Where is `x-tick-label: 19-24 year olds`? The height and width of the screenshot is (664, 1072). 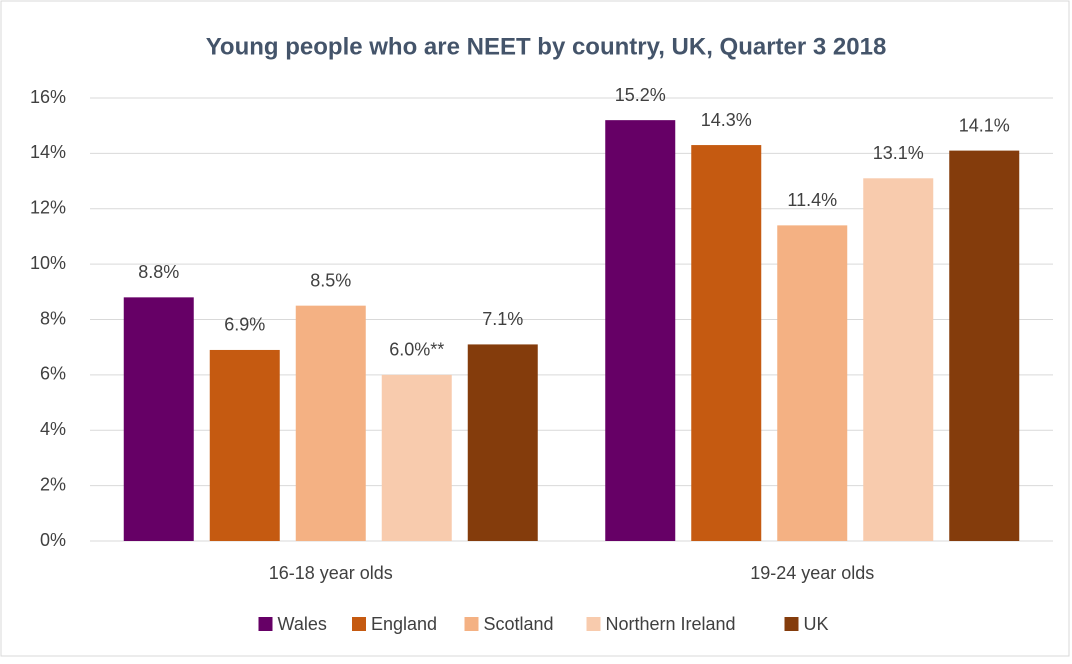 x-tick-label: 19-24 year olds is located at coordinates (812, 573).